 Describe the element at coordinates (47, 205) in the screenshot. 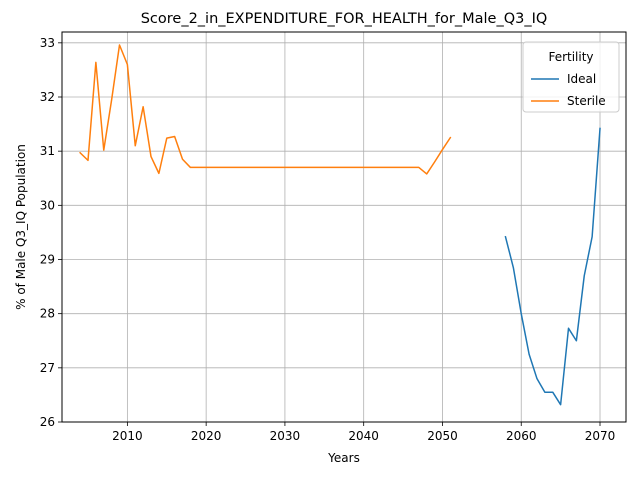

I see `y-tick-label: 30` at that location.